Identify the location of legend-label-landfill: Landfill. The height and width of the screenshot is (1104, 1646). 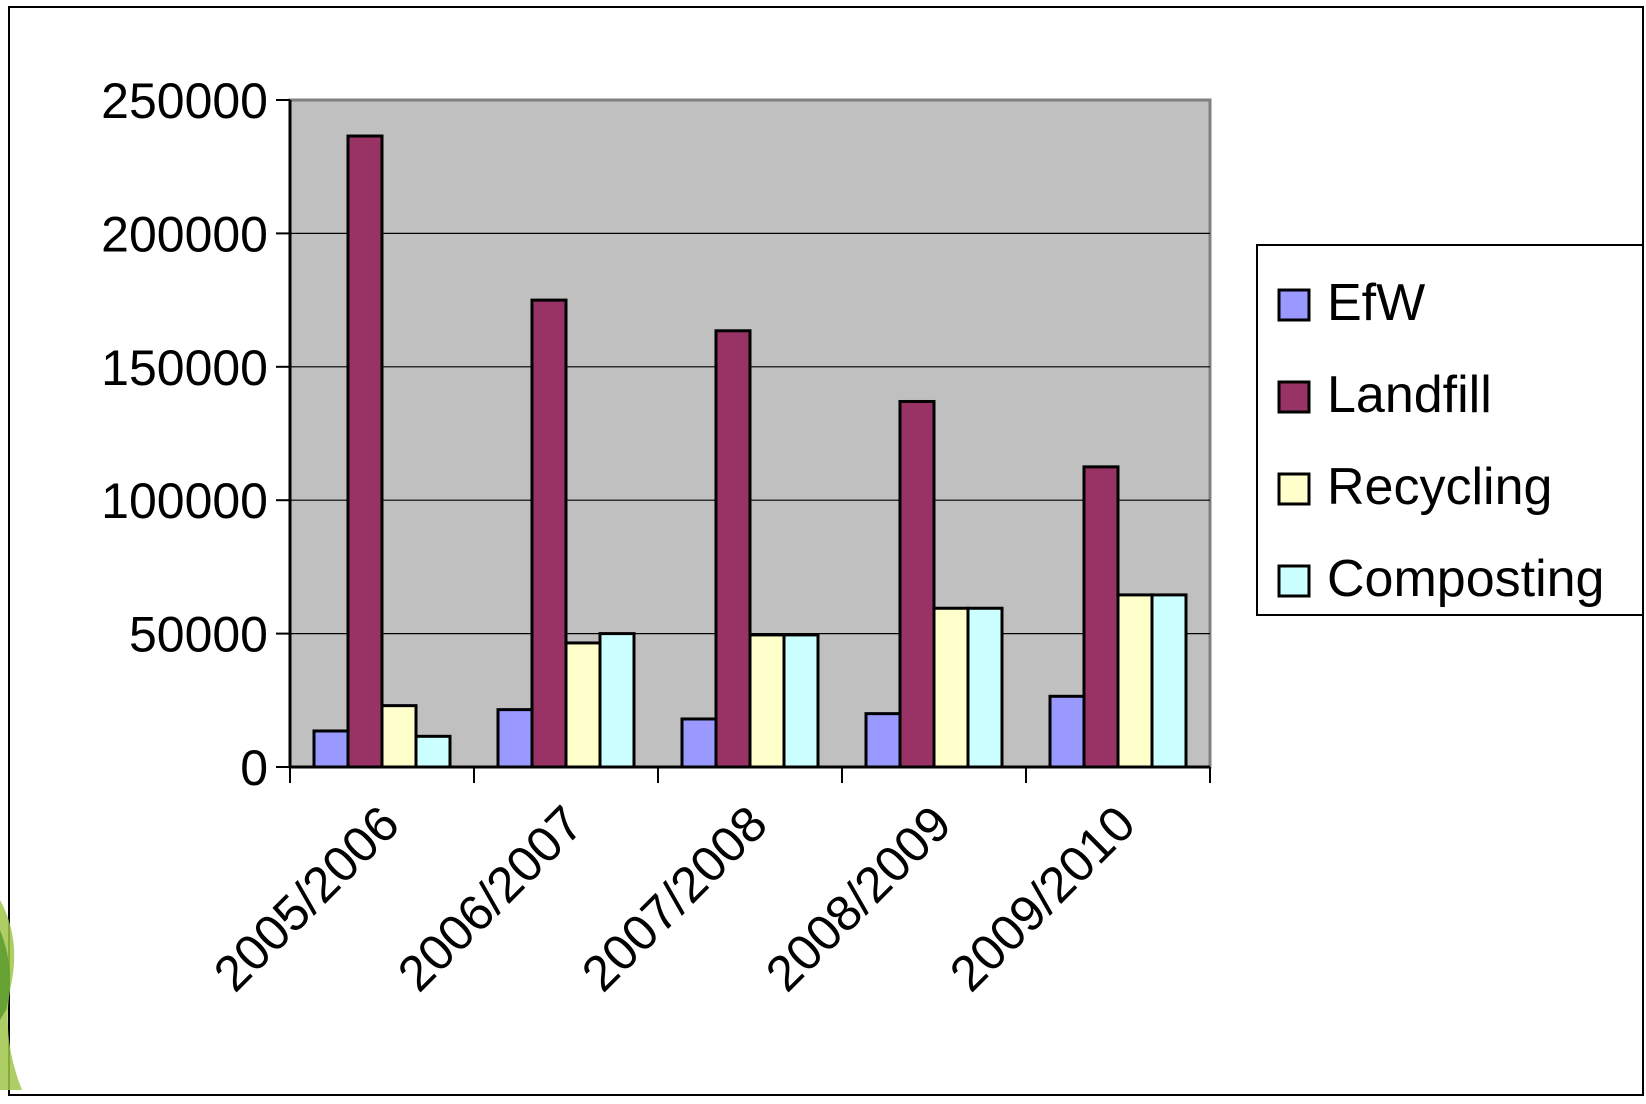
(1409, 395).